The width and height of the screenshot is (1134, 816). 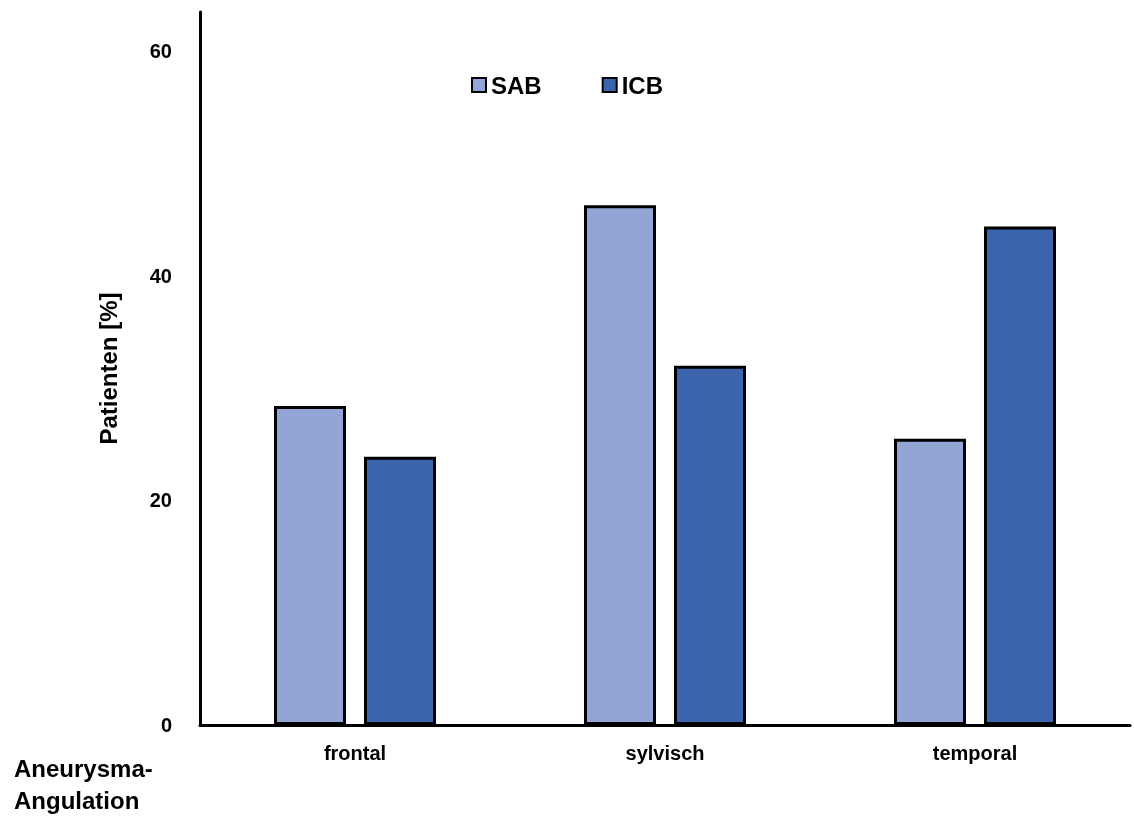 I want to click on x-tick-label: frontal, so click(x=355, y=753).